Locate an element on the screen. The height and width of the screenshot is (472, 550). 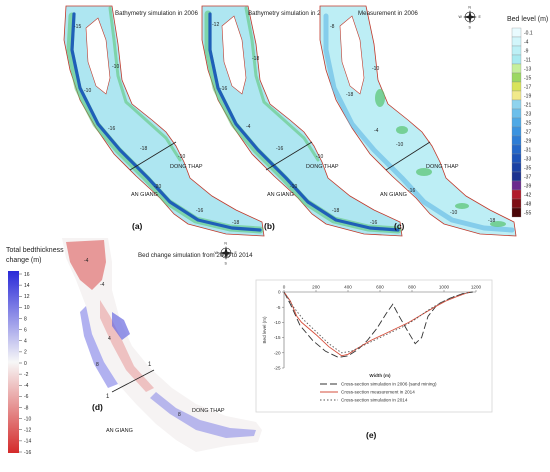
thickness-tick-label: 12 is located at coordinates (27, 297).